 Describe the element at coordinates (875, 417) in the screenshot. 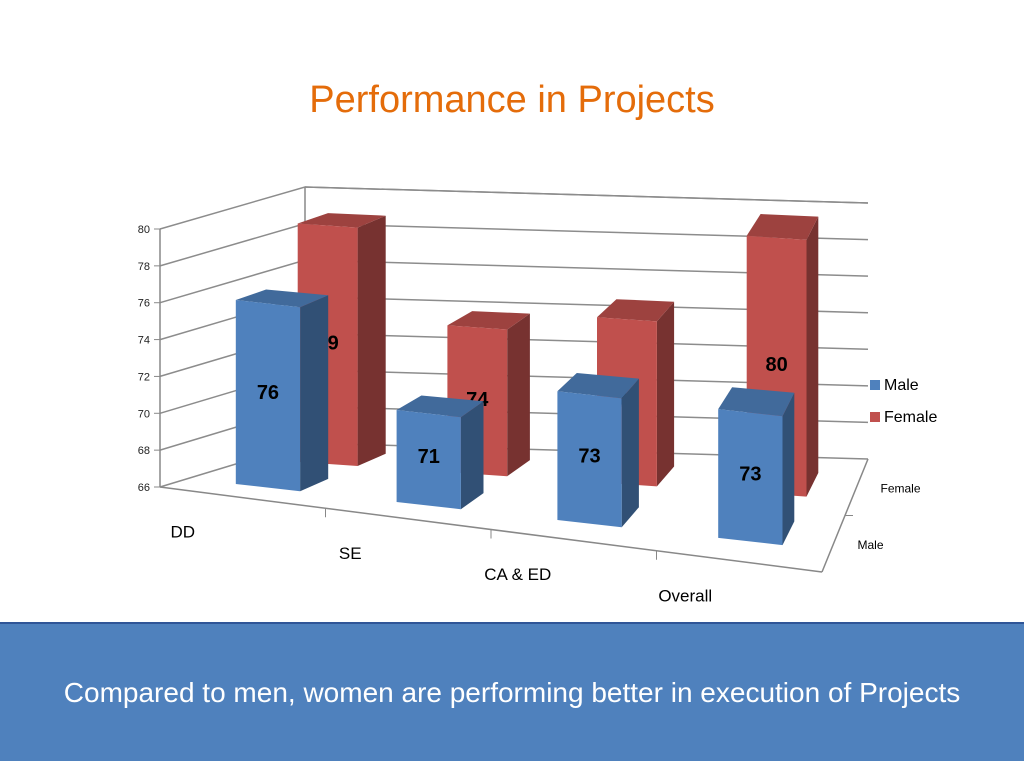

I see `legend-swatch-female` at that location.